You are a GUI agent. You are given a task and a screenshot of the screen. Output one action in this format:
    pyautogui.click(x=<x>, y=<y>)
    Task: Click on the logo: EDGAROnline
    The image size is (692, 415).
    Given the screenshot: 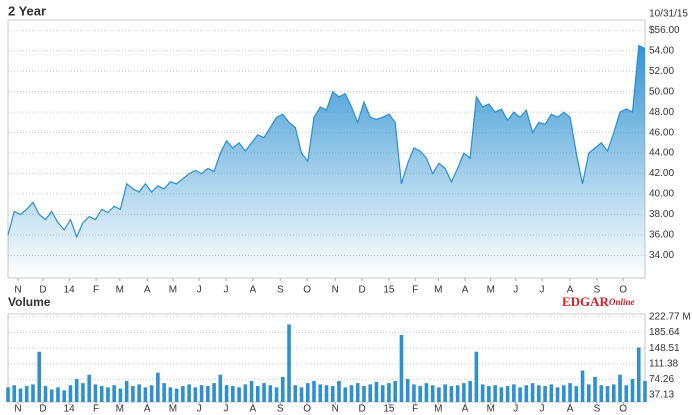 What is the action you would take?
    pyautogui.click(x=598, y=301)
    